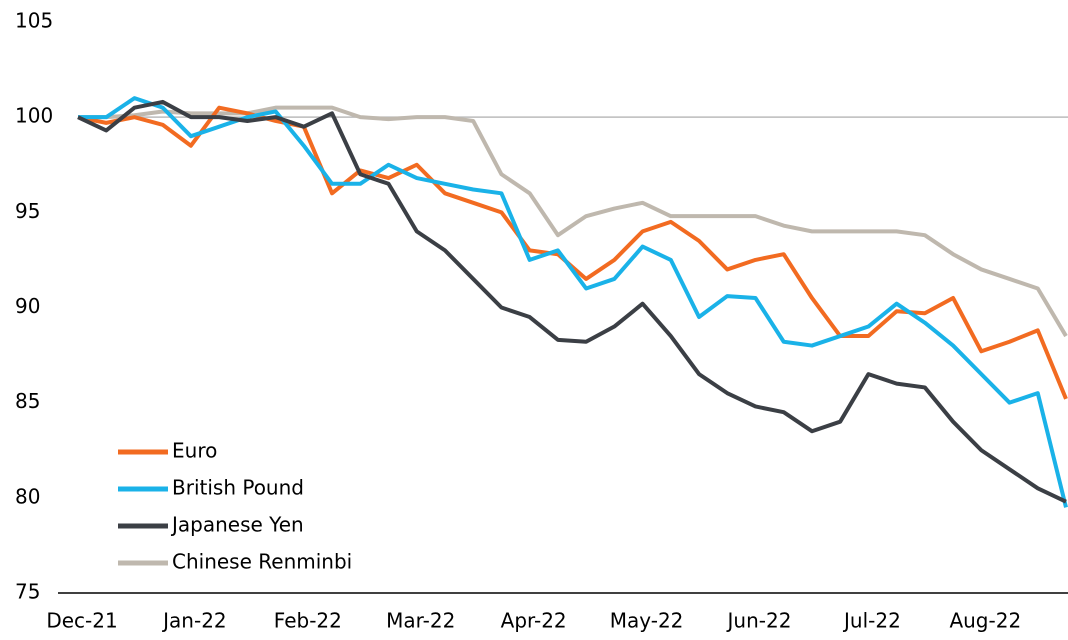  Describe the element at coordinates (647, 621) in the screenshot. I see `x-tick-label: May-22` at that location.